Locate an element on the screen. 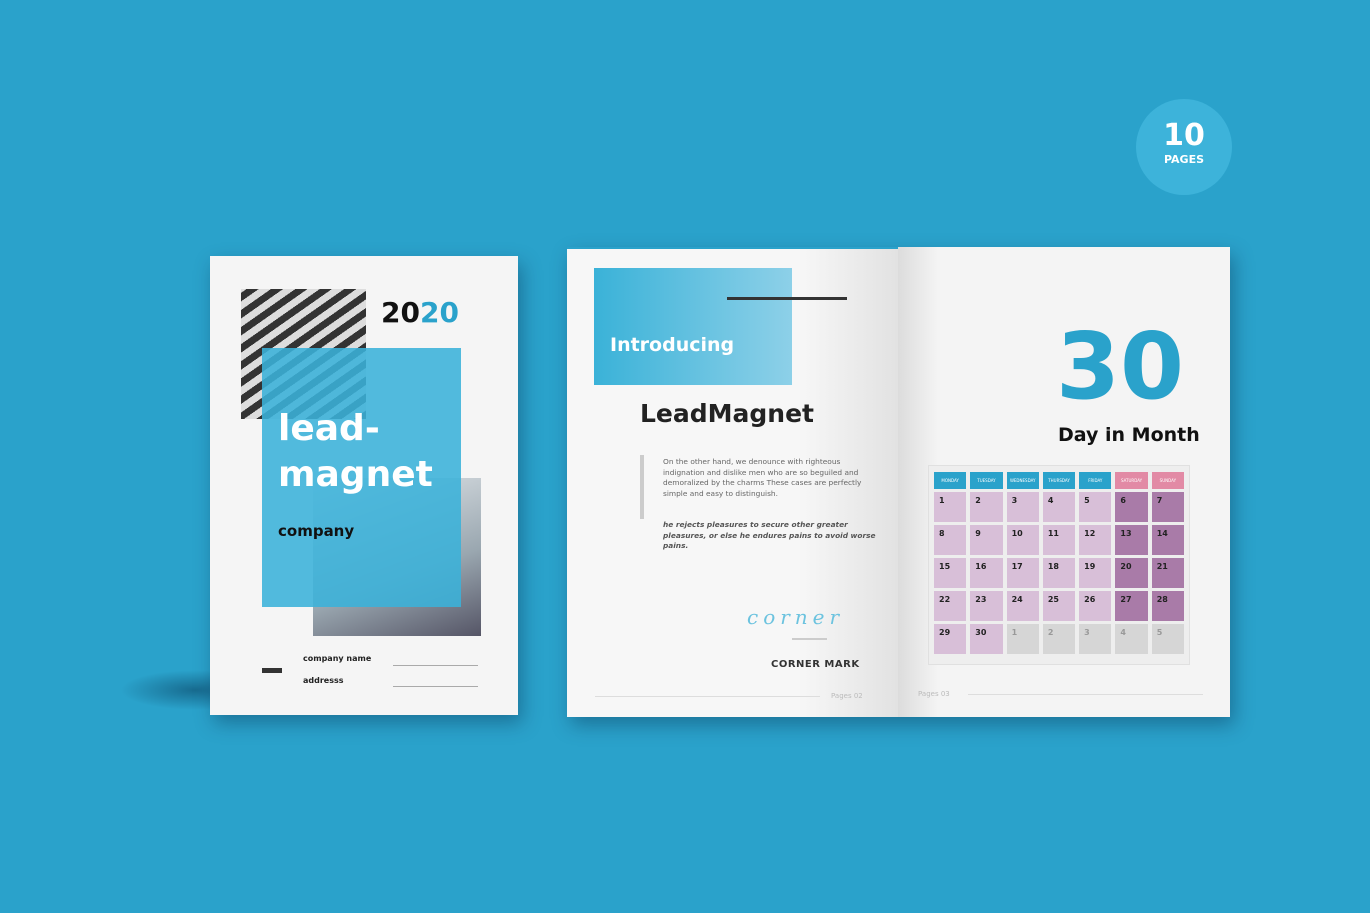  decor-bar is located at coordinates (787, 298).